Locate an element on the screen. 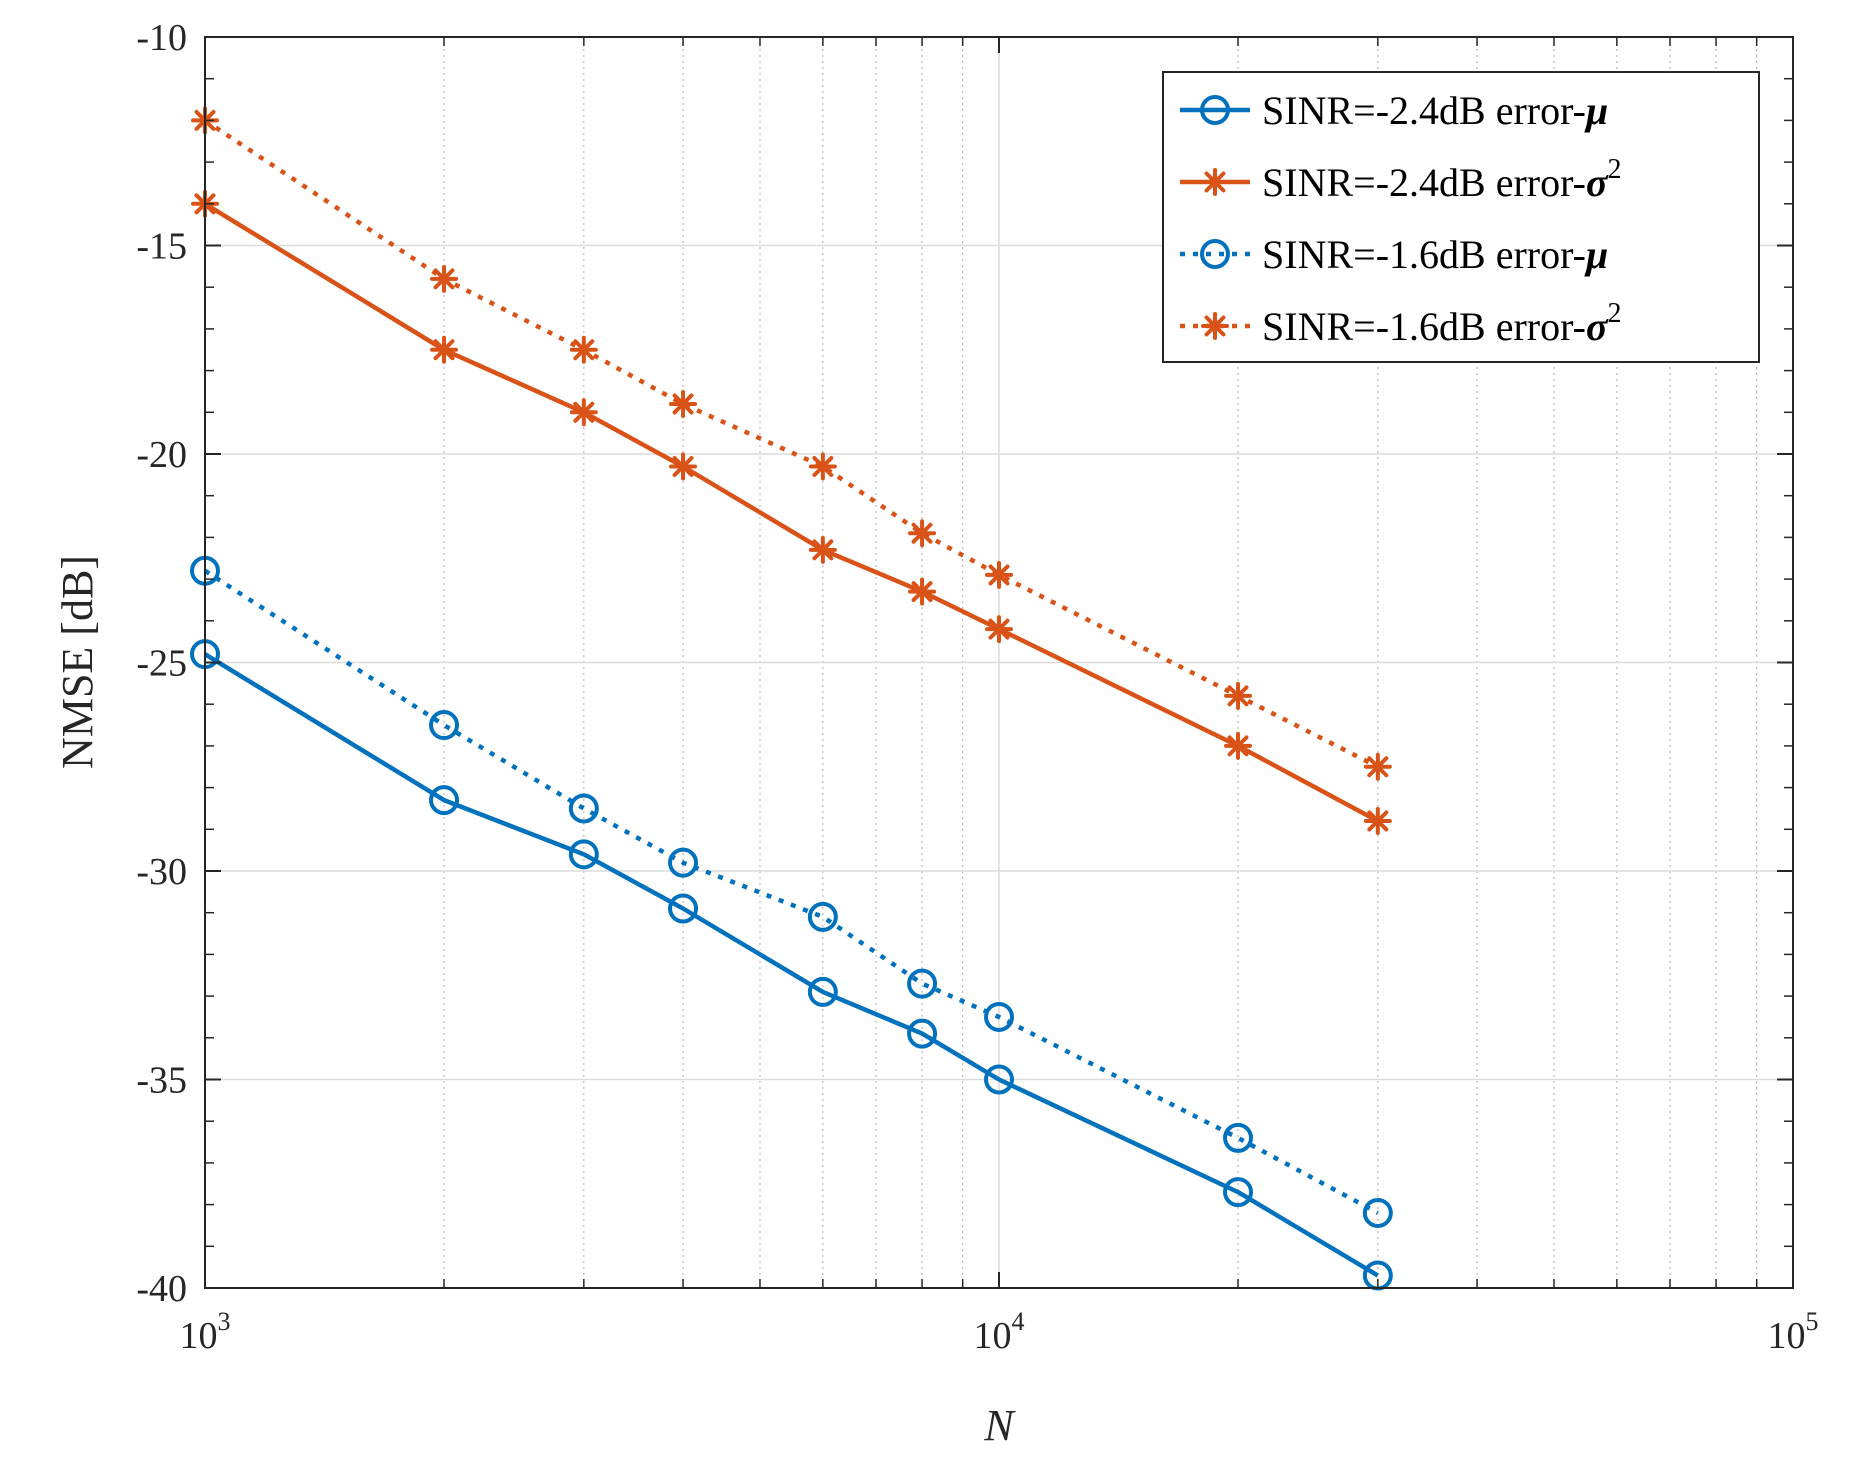 The height and width of the screenshot is (1457, 1856). legend-label: SINR=-2.4dB error-σ2 is located at coordinates (1442, 179).